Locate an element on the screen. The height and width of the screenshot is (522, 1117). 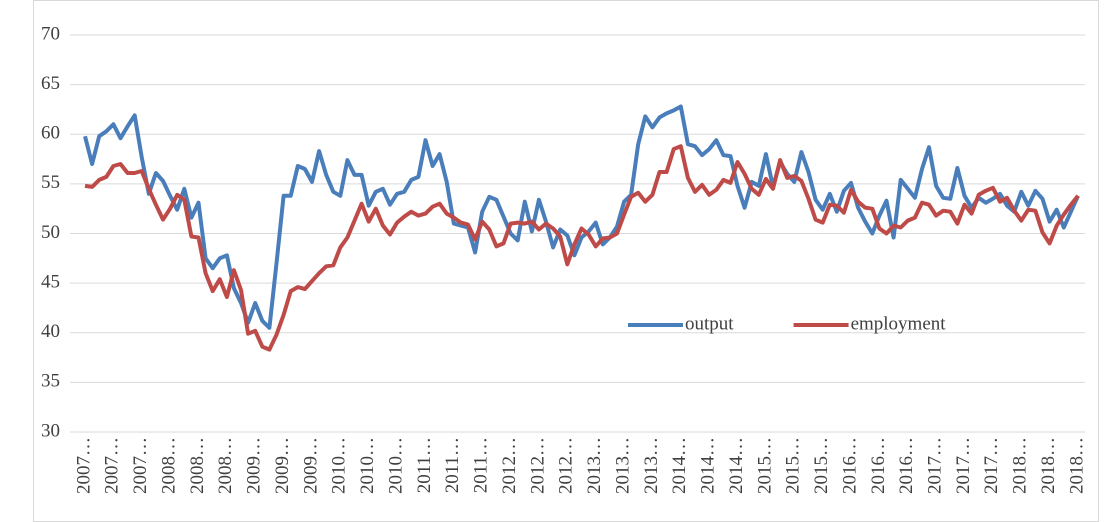
y-tick-label: 50 is located at coordinates (50, 232).